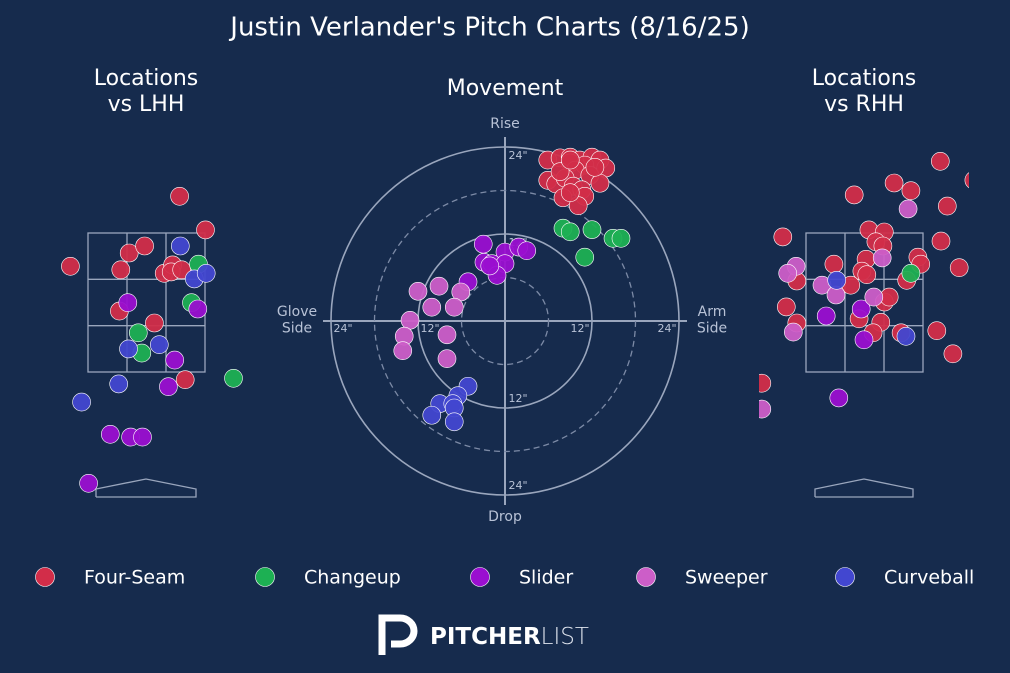 The width and height of the screenshot is (1010, 673). I want to click on legend-label: Curveball, so click(929, 578).